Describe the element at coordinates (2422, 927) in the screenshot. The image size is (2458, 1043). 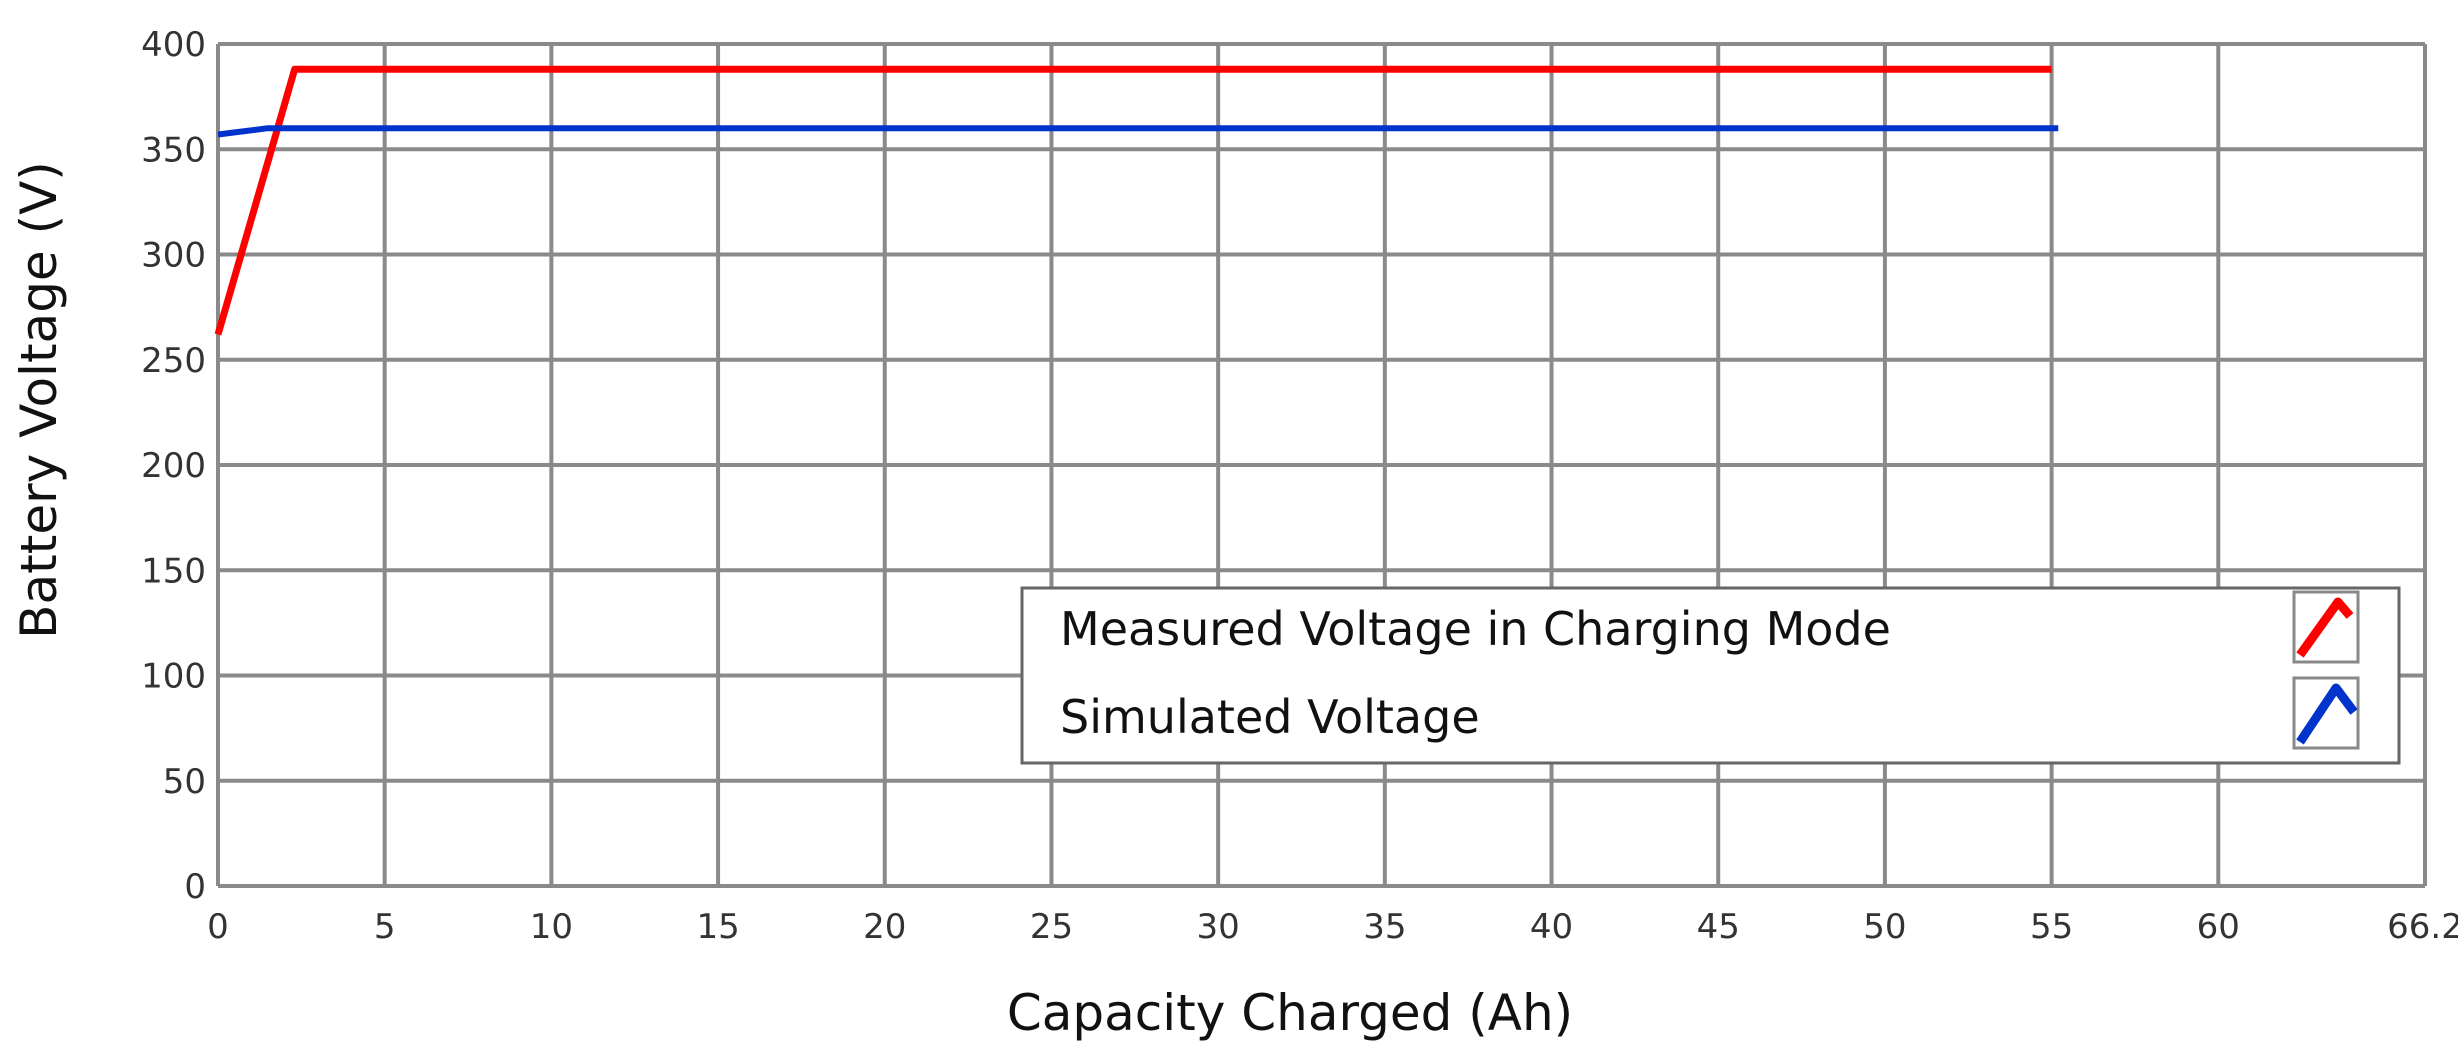
I see `x-tick-label: 66.2` at that location.